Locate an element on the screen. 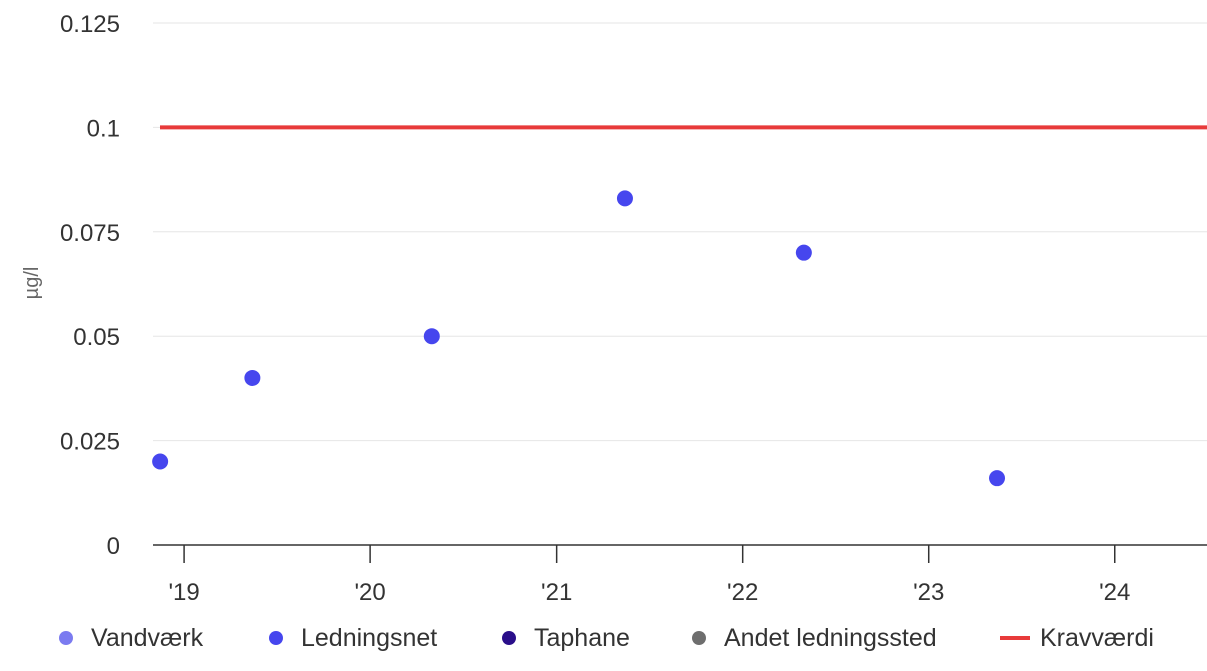 The width and height of the screenshot is (1207, 671). y-tick-label: 0.05 is located at coordinates (96, 337).